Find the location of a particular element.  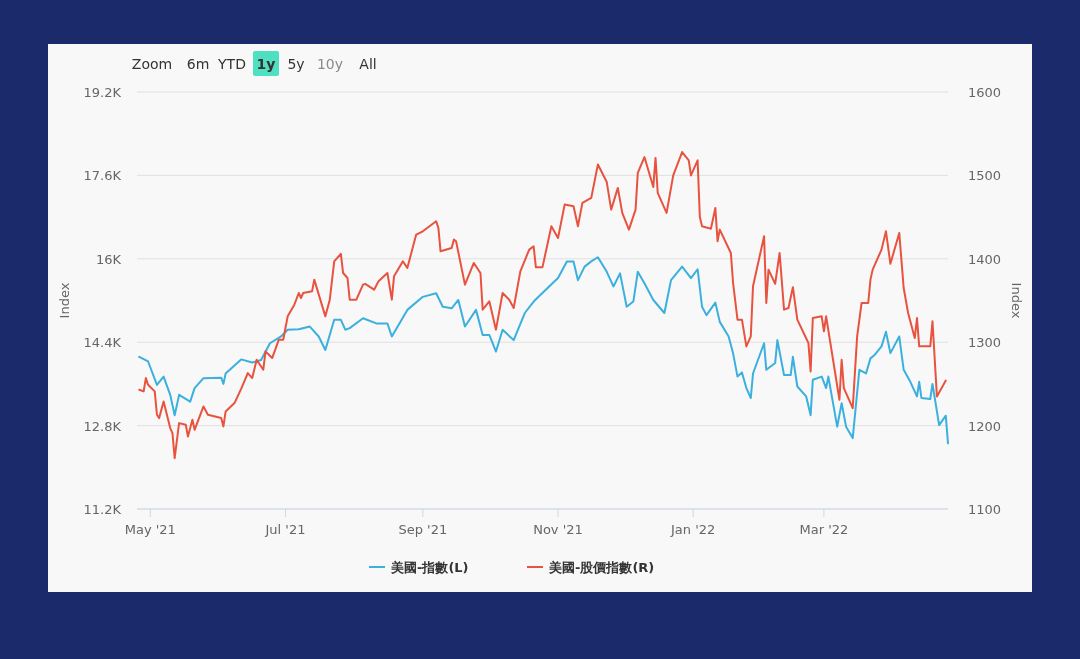

text: YTD is located at coordinates (231, 64).